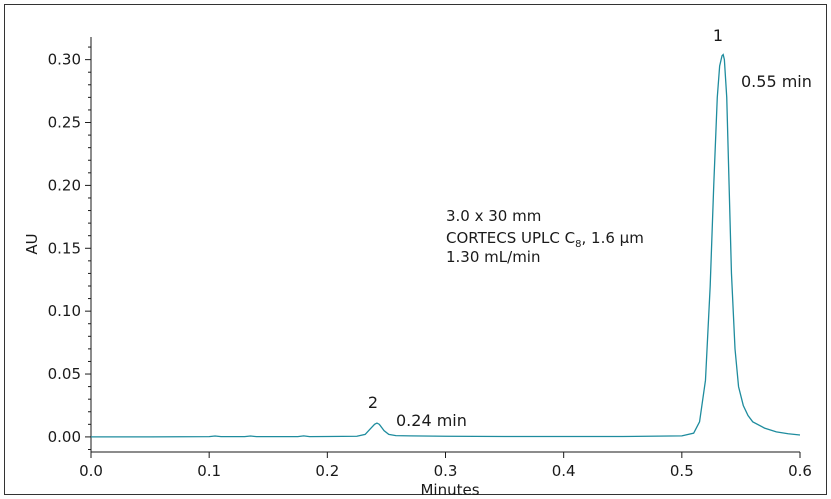 This screenshot has width=831, height=499. What do you see at coordinates (373, 402) in the screenshot?
I see `peak-2-label: 2` at bounding box center [373, 402].